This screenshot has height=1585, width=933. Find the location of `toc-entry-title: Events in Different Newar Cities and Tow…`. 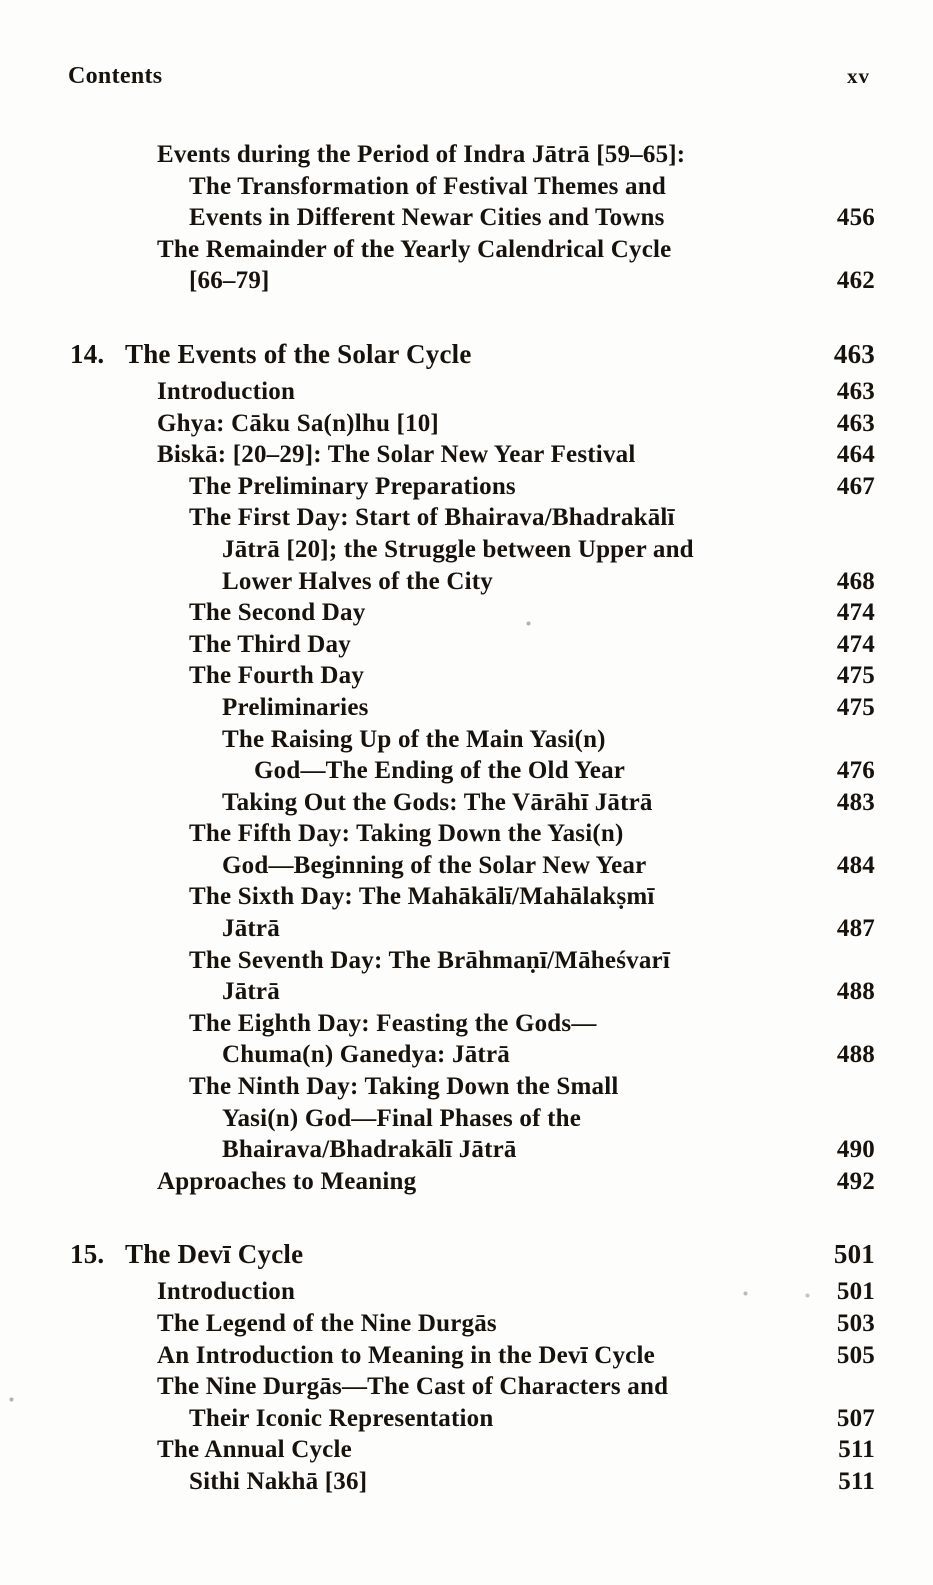

toc-entry-title: Events in Different Newar Cities and Tow… is located at coordinates (427, 218).